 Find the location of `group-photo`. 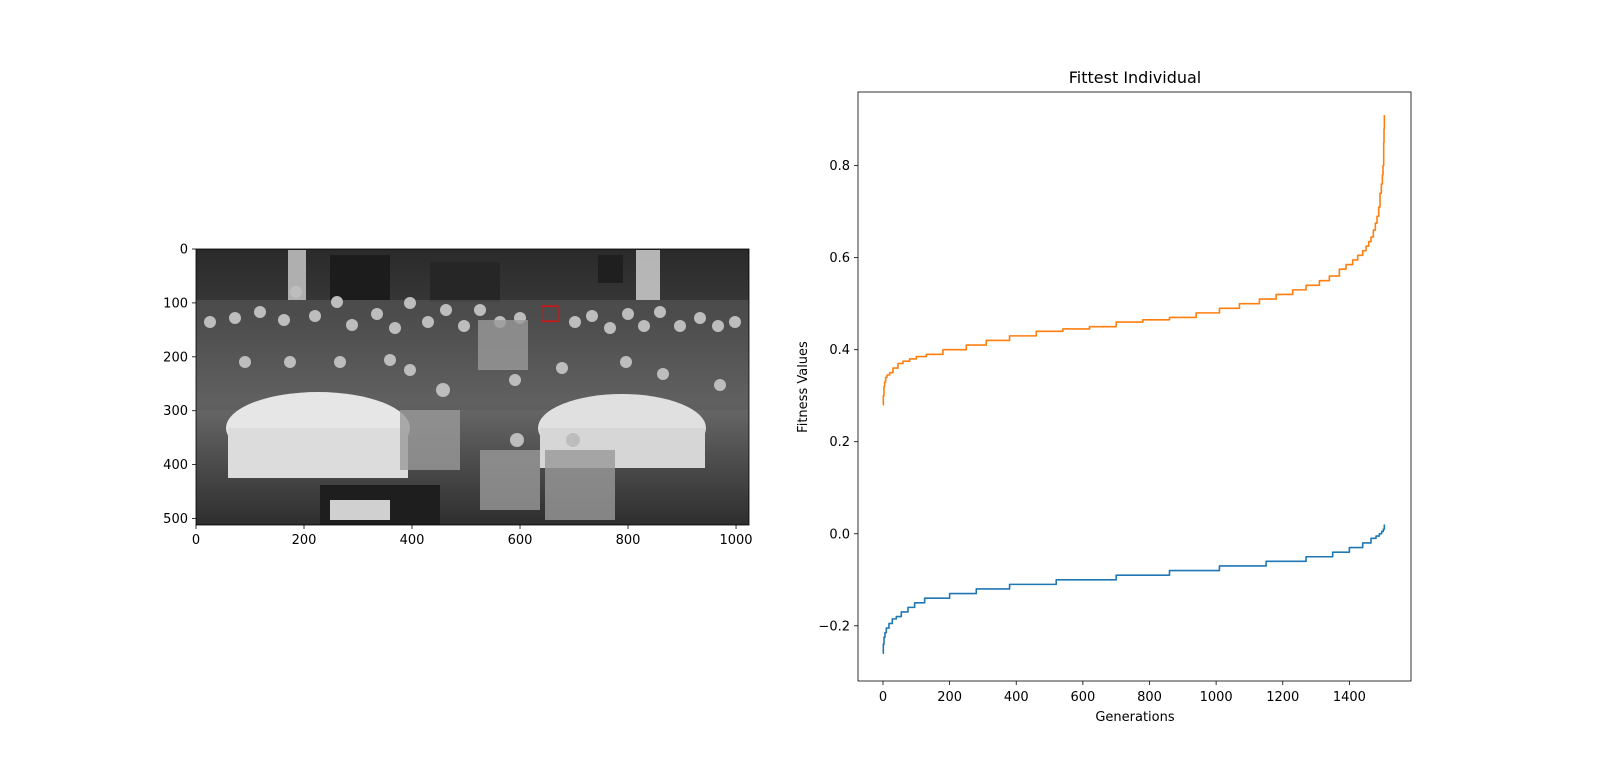

group-photo is located at coordinates (472, 387).